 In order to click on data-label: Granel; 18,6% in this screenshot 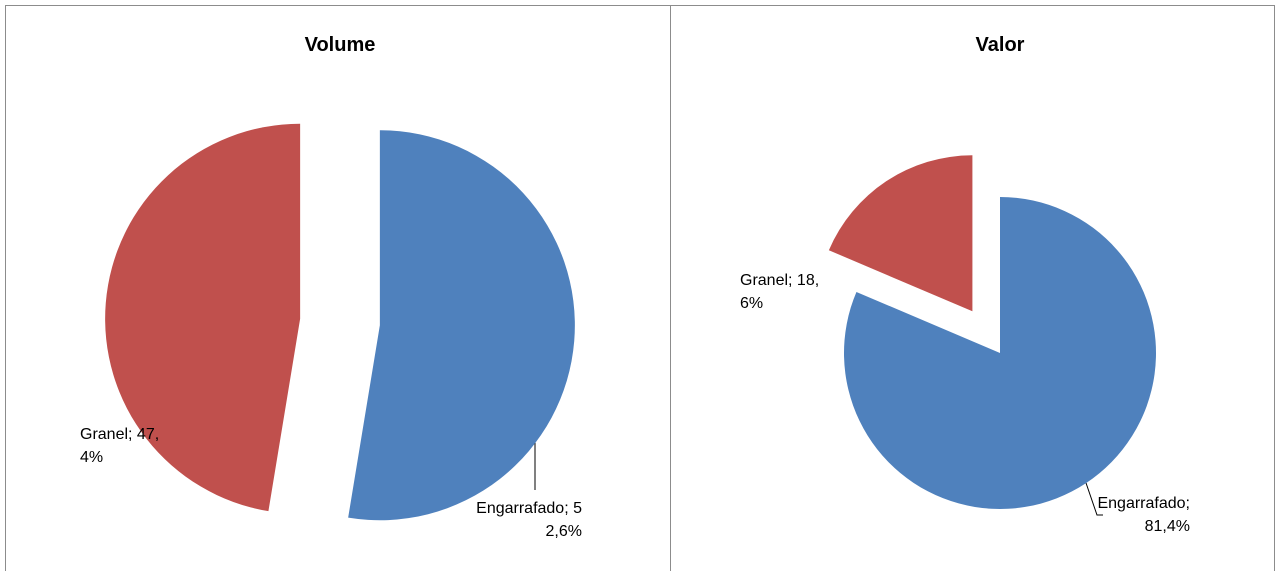, I will do `click(780, 292)`.